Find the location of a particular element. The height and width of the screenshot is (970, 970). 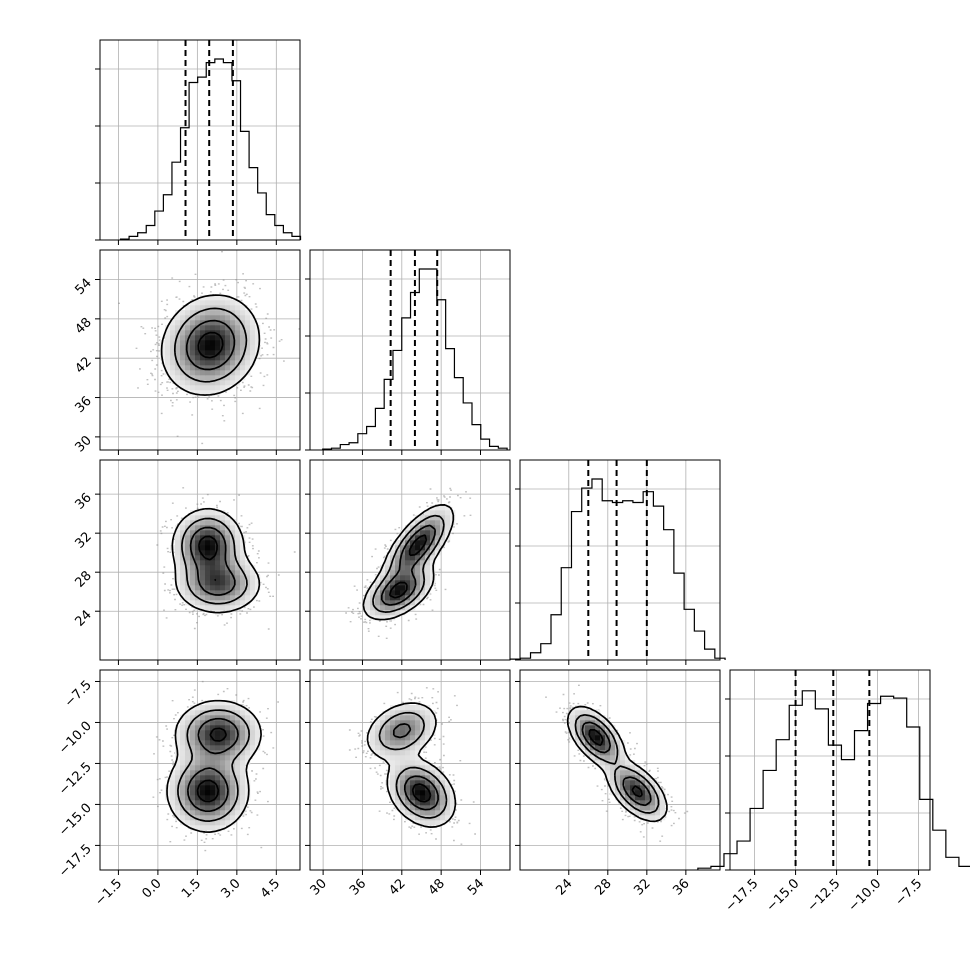

x-tick-label: 48 is located at coordinates (437, 887).